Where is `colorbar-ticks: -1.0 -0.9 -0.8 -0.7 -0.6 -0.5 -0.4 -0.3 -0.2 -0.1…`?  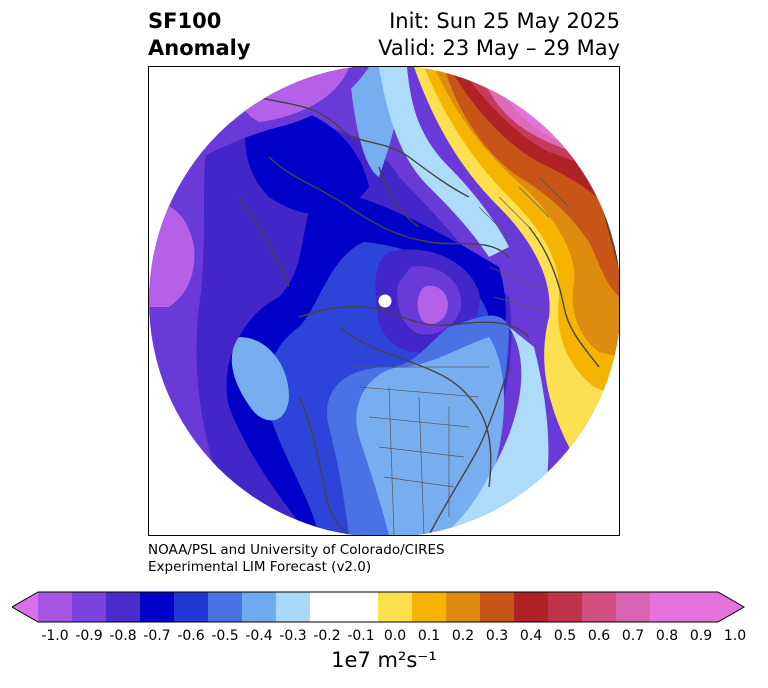 colorbar-ticks: -1.0 -0.9 -0.8 -0.7 -0.6 -0.5 -0.4 -0.3 -0.2 -0.1… is located at coordinates (384, 637).